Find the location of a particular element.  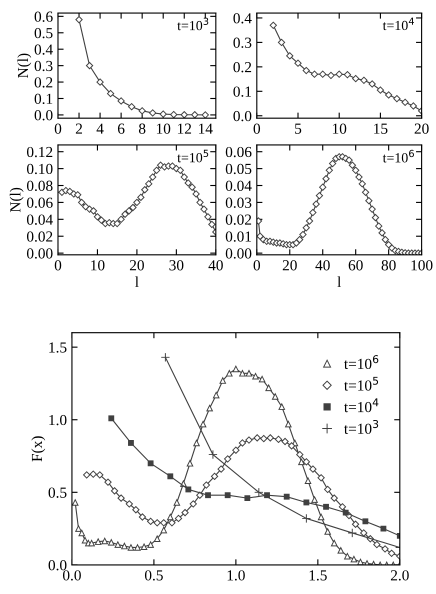

x-tick-label: 2.0 is located at coordinates (399, 575).